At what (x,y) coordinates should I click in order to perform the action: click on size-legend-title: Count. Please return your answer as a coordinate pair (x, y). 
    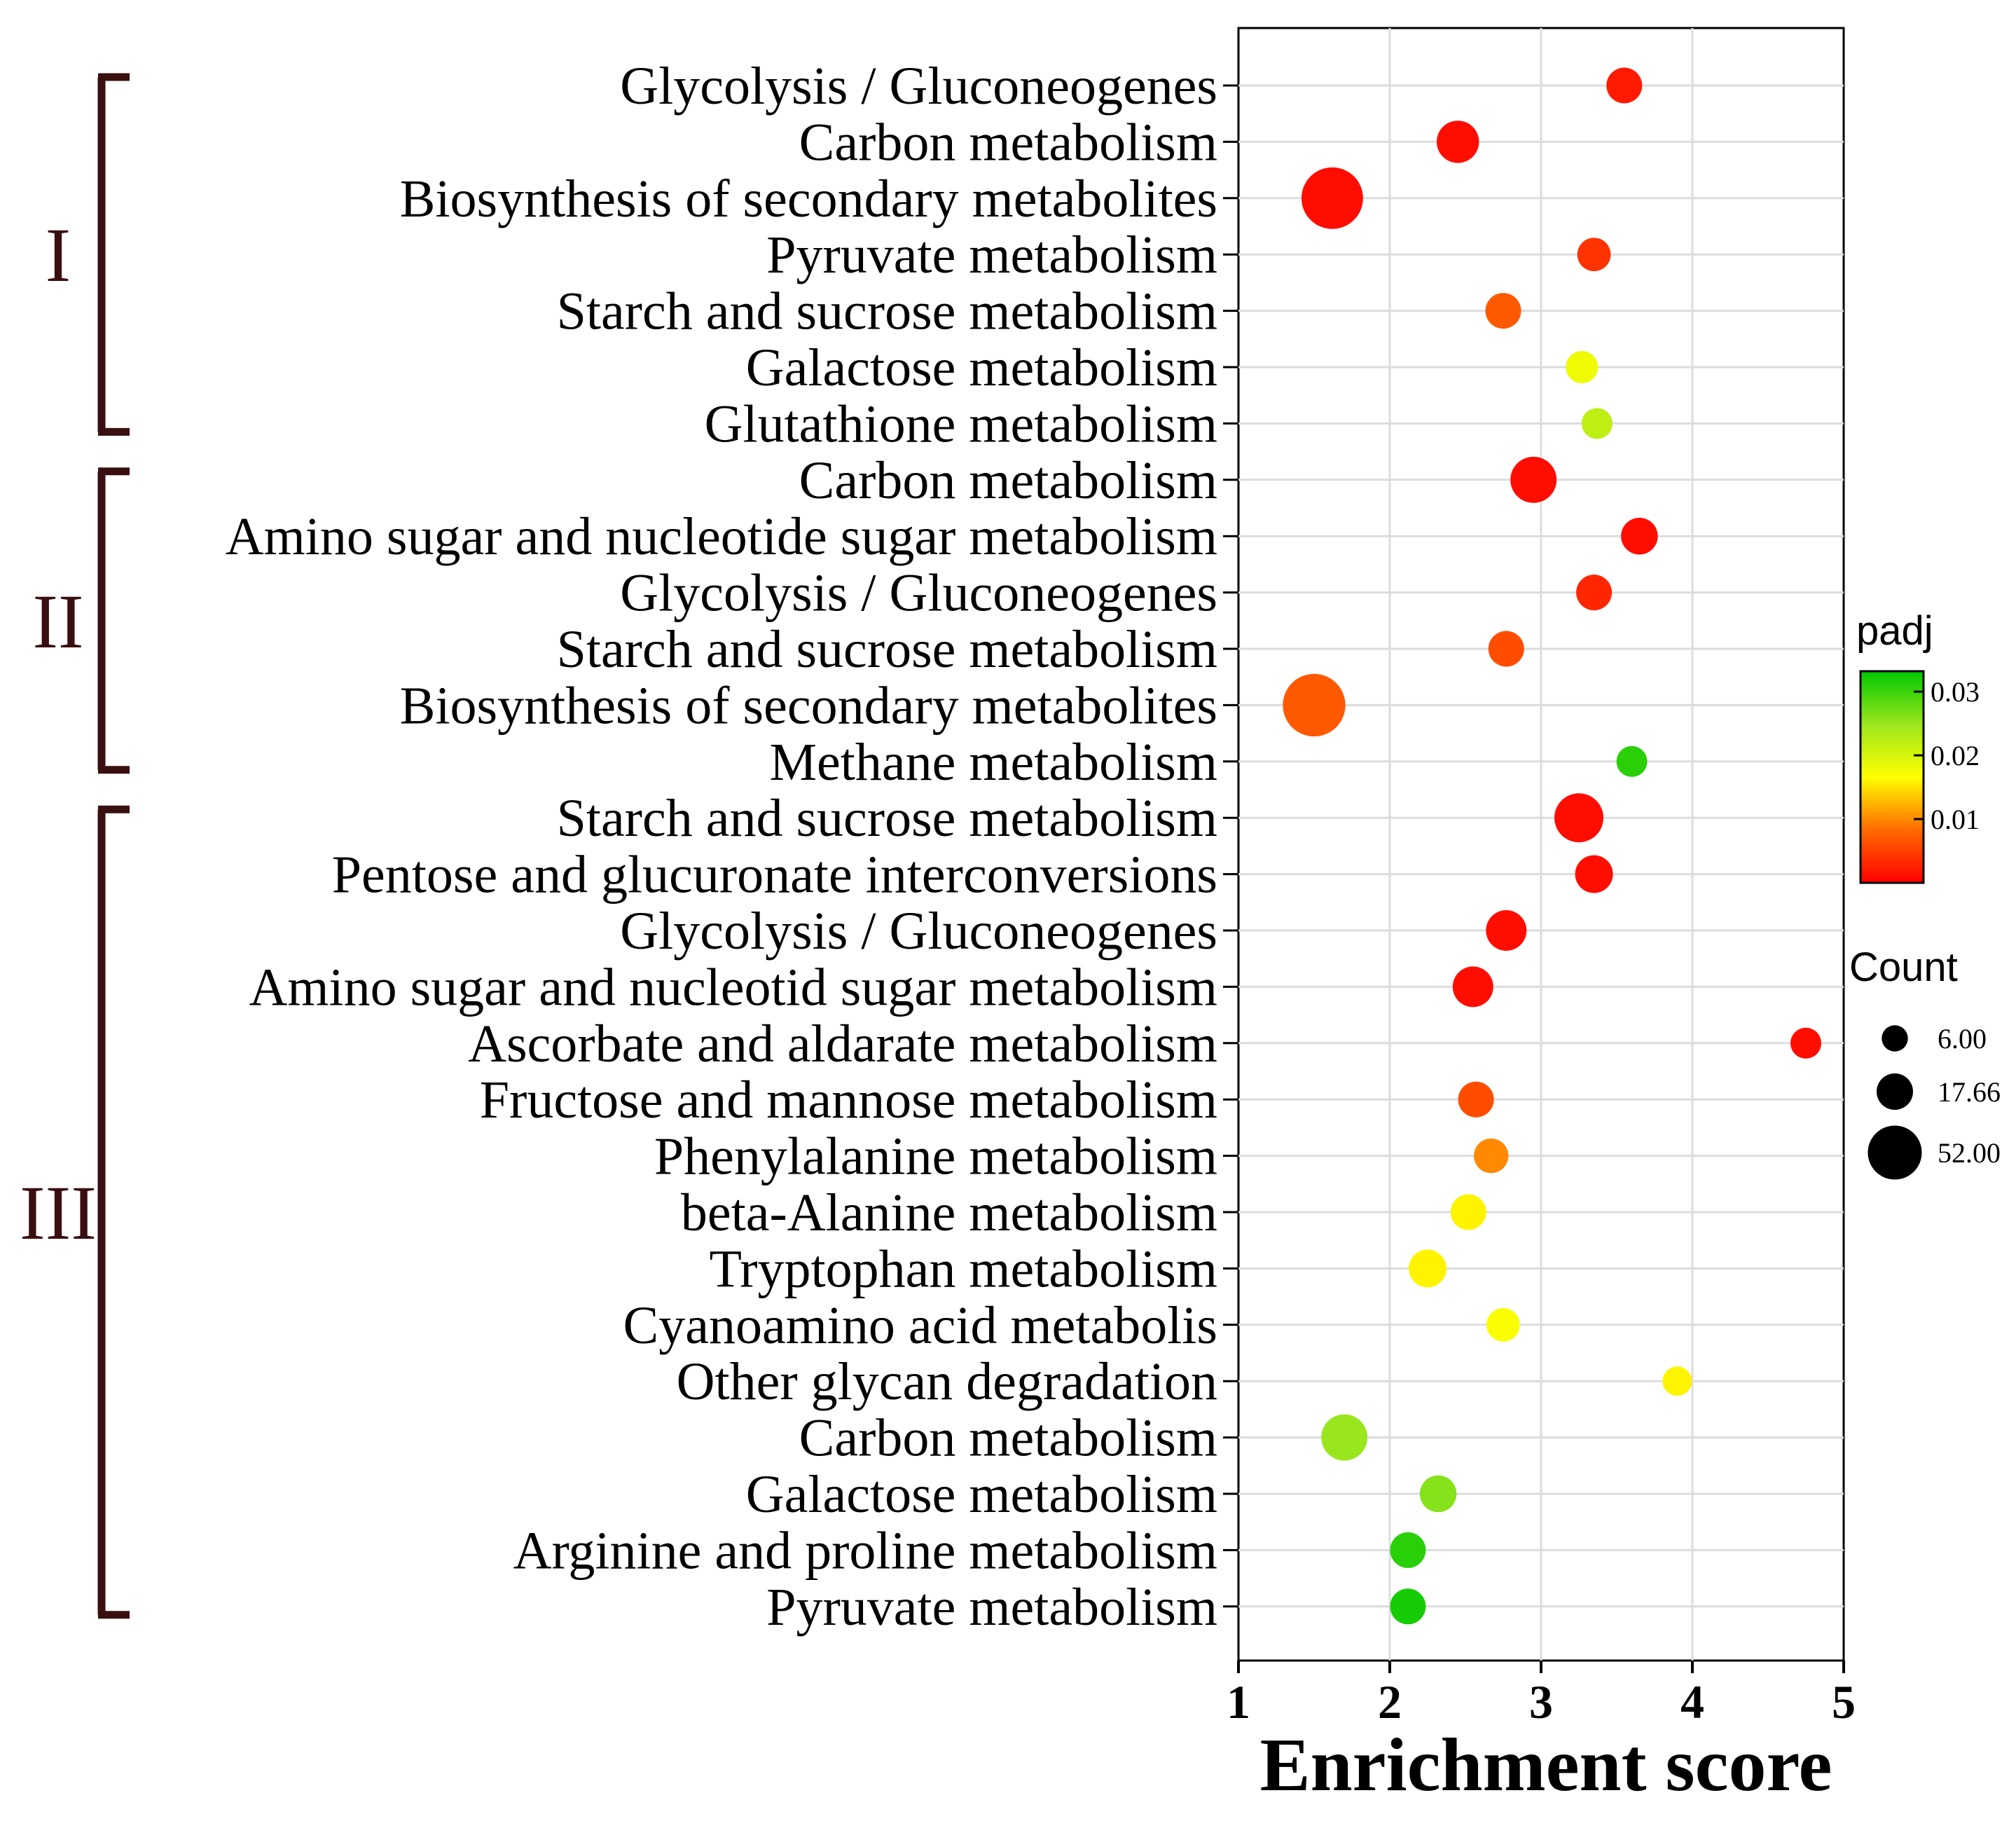
    Looking at the image, I should click on (1903, 967).